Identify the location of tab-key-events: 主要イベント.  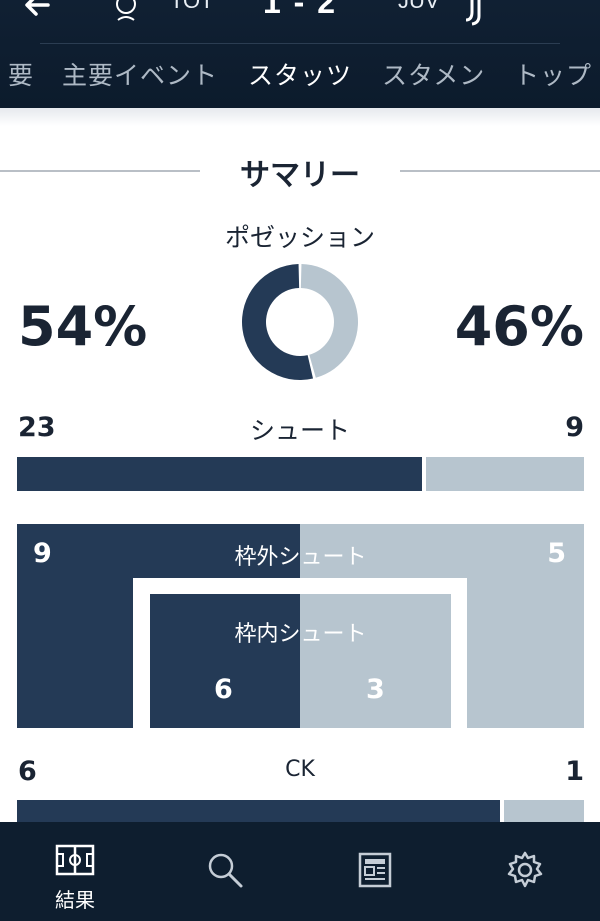
(140, 75).